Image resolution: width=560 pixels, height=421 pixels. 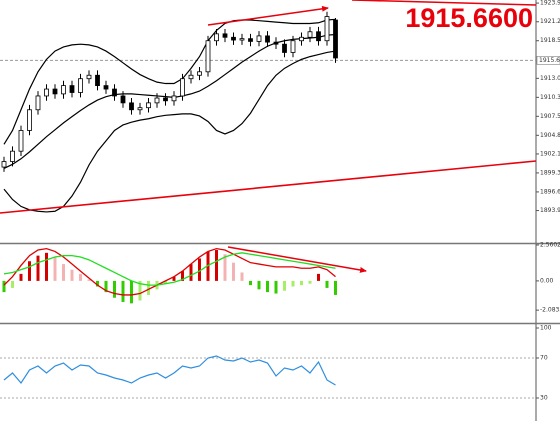 What do you see at coordinates (550, 21) in the screenshot?
I see `y-tick-label: 1921.25` at bounding box center [550, 21].